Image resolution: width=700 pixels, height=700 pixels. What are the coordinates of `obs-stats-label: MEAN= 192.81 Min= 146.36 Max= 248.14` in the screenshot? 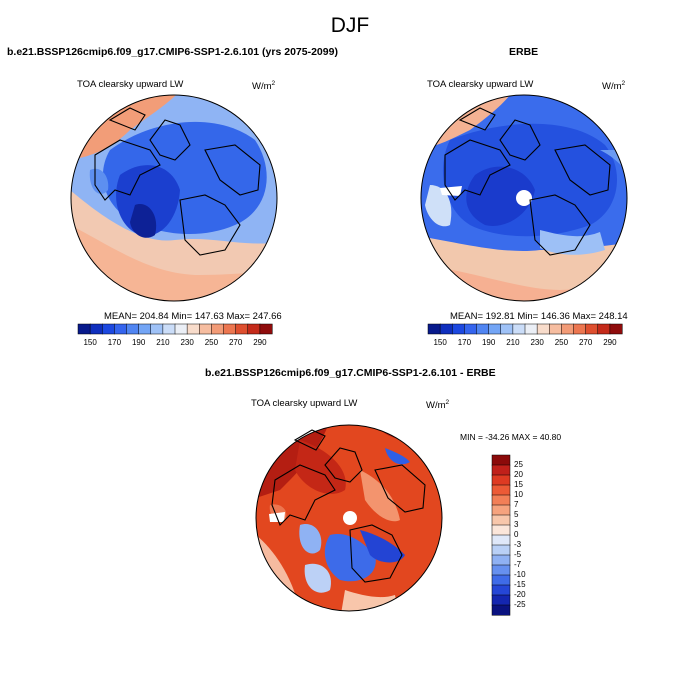 It's located at (539, 316).